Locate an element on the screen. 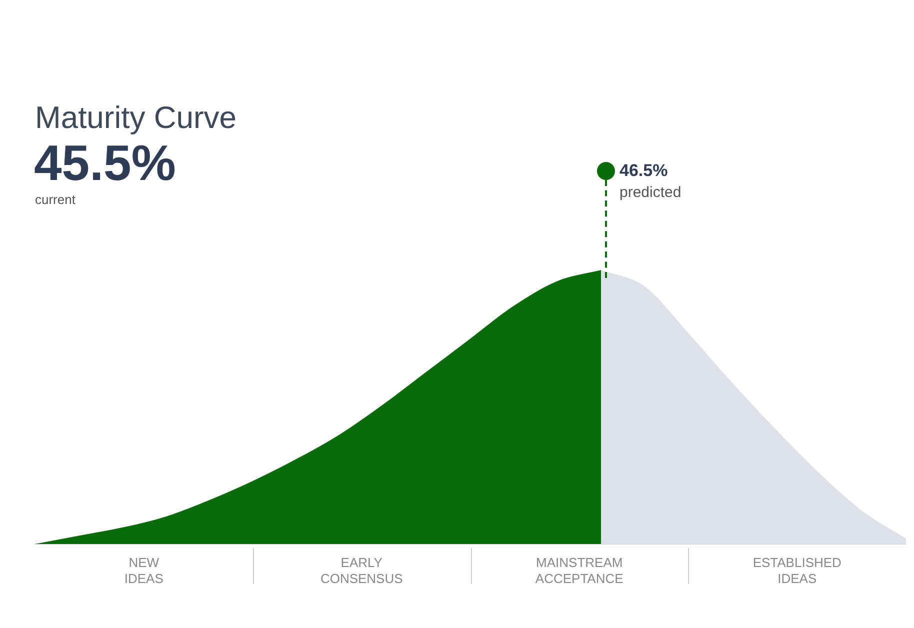  text: MAINSTREAM ACCEPTANCE is located at coordinates (579, 571).